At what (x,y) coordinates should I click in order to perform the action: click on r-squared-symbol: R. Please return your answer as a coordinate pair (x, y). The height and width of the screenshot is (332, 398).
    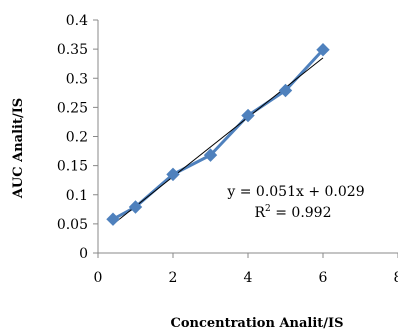
    Looking at the image, I should click on (260, 213).